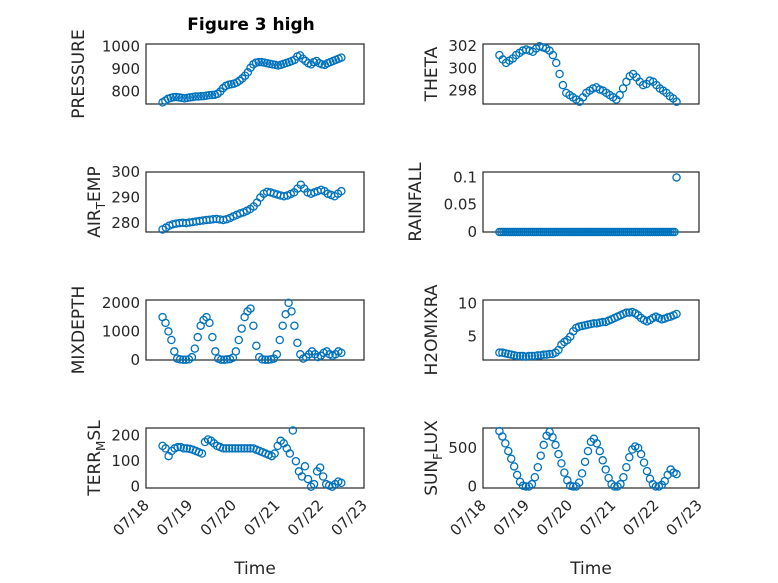  I want to click on y-tick-label: 302, so click(462, 46).